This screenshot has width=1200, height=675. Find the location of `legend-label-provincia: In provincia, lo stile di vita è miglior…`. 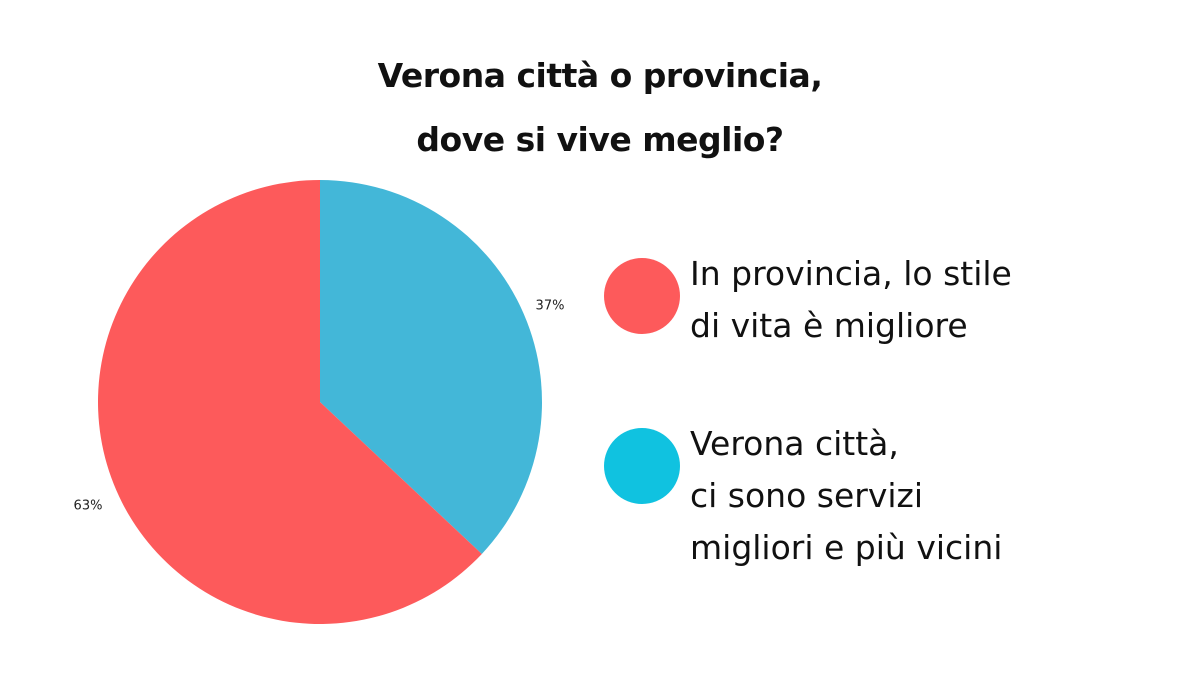

legend-label-provincia: In provincia, lo stile di vita è miglior… is located at coordinates (940, 300).